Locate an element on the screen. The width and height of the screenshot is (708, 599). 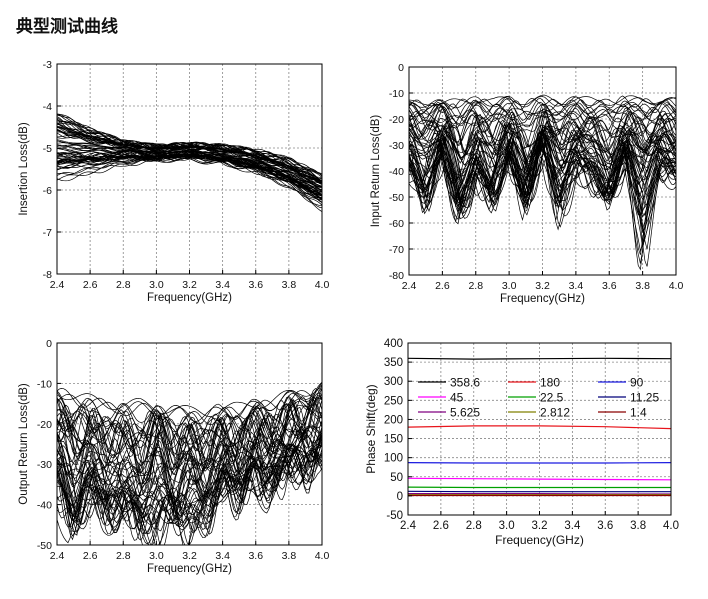
y-tick-label: 350 is located at coordinates (393, 363).